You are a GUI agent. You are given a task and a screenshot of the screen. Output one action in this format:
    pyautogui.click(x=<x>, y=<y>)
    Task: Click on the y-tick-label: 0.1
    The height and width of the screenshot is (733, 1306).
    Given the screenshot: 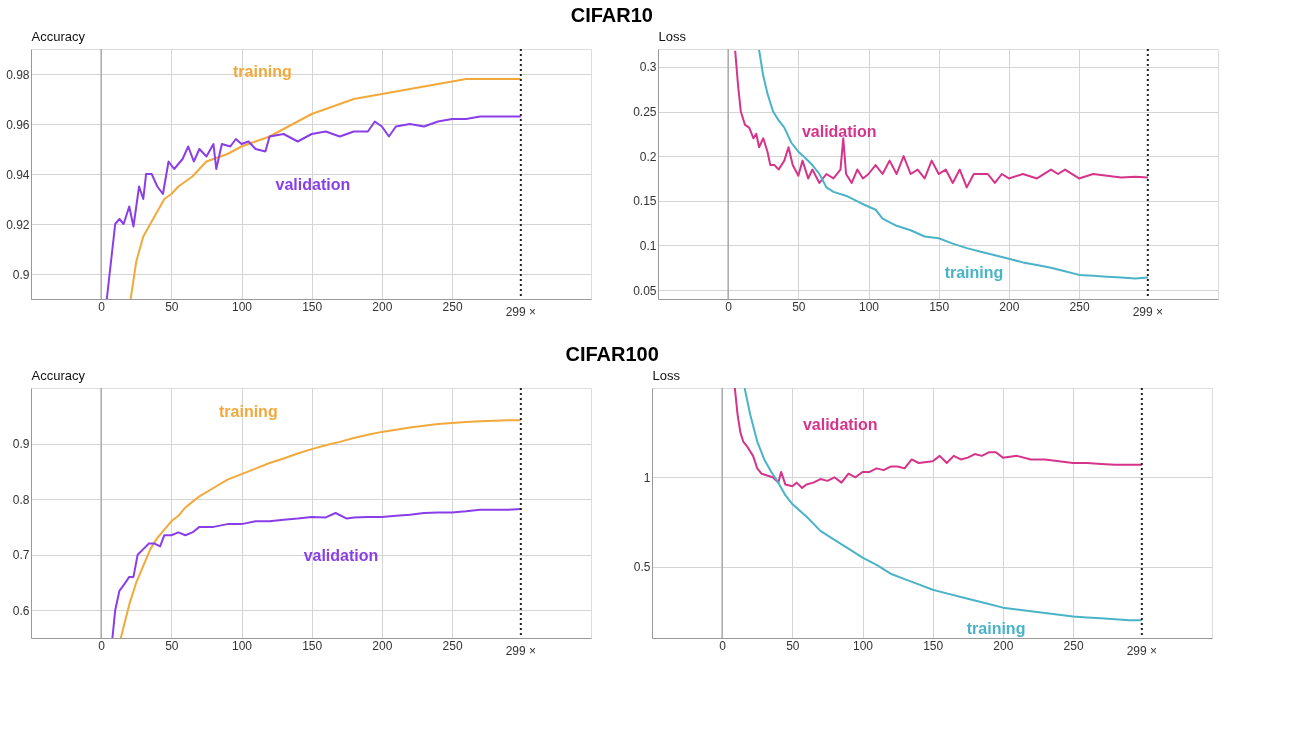 What is the action you would take?
    pyautogui.click(x=648, y=245)
    